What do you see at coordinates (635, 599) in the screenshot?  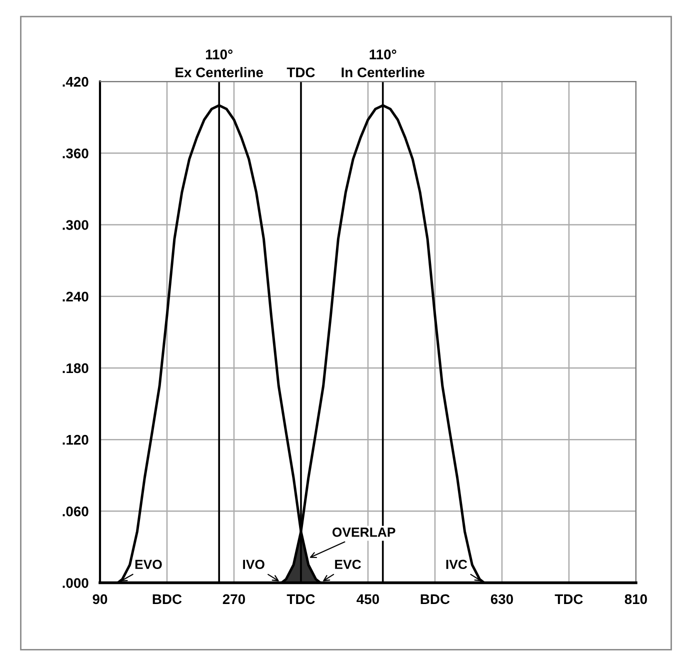 I see `x-tick-label: 810` at bounding box center [635, 599].